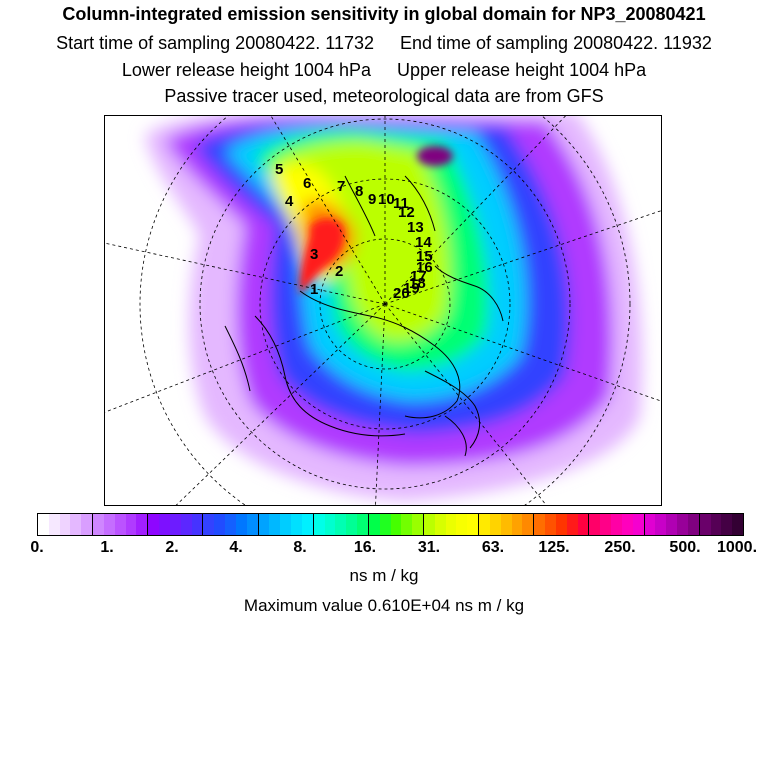 This screenshot has height=768, width=768. Describe the element at coordinates (365, 547) in the screenshot. I see `colorbar-tick-label: 16.` at that location.